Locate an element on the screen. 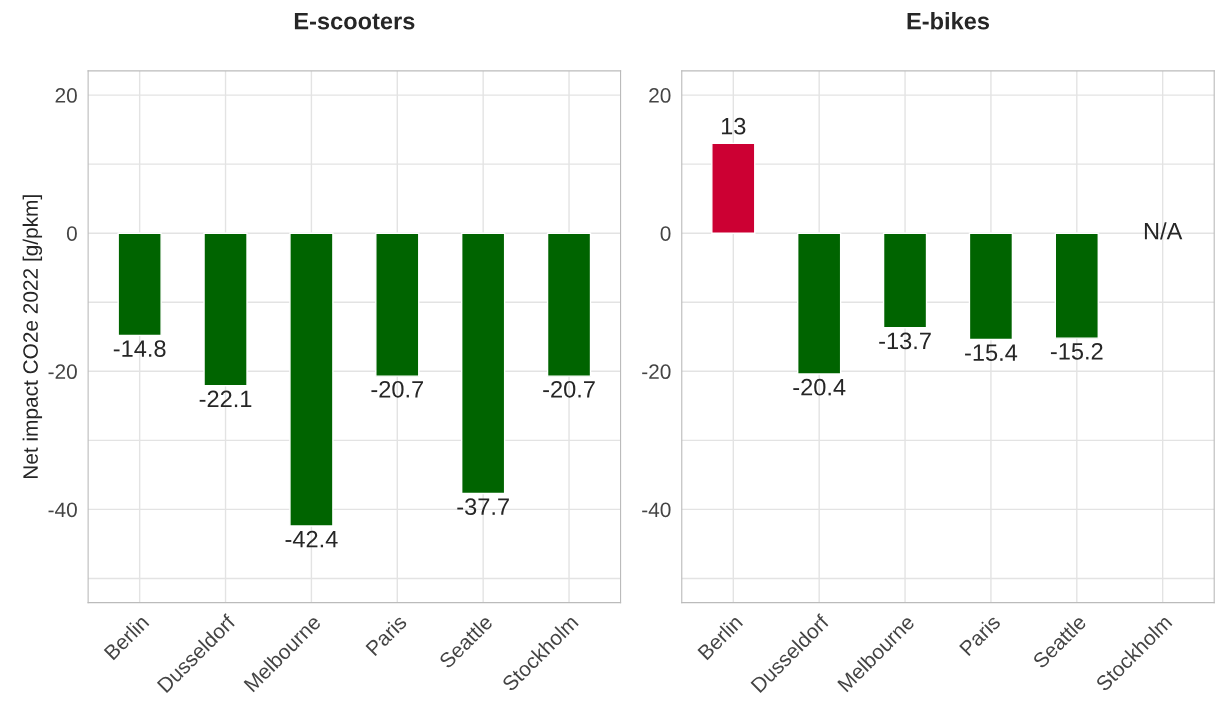  data-label: 13 is located at coordinates (733, 126).